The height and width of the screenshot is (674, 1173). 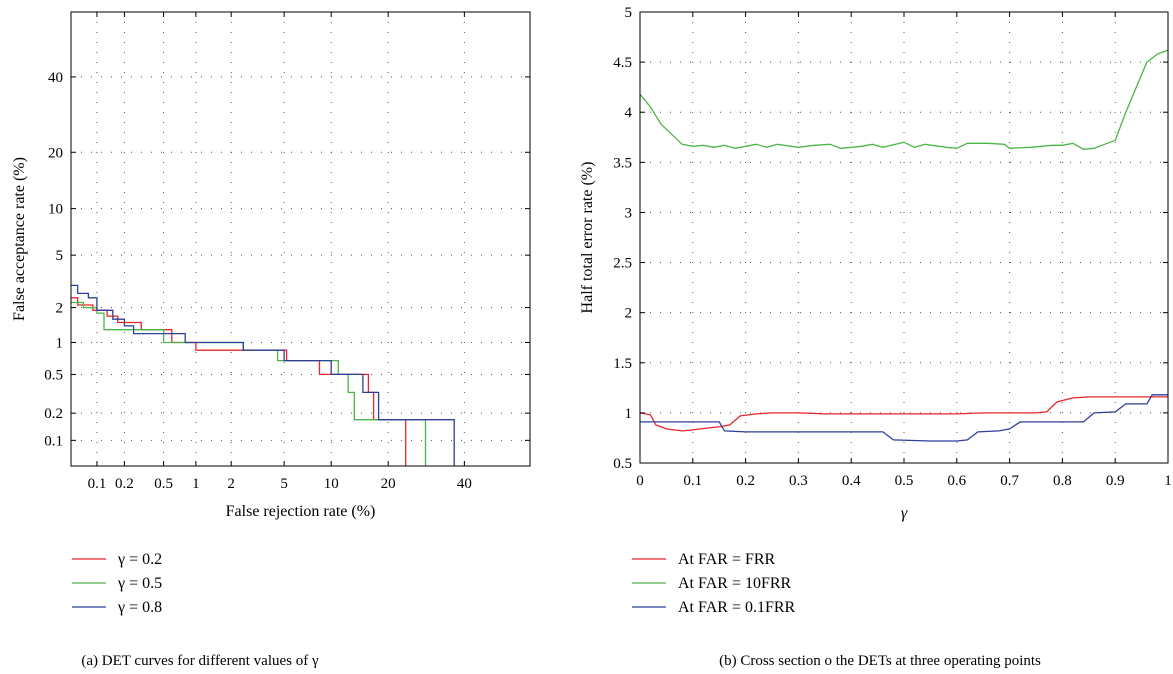 I want to click on det-legend: γ = 0.2 γ = 0.5 γ = 0.8, so click(x=117, y=583).